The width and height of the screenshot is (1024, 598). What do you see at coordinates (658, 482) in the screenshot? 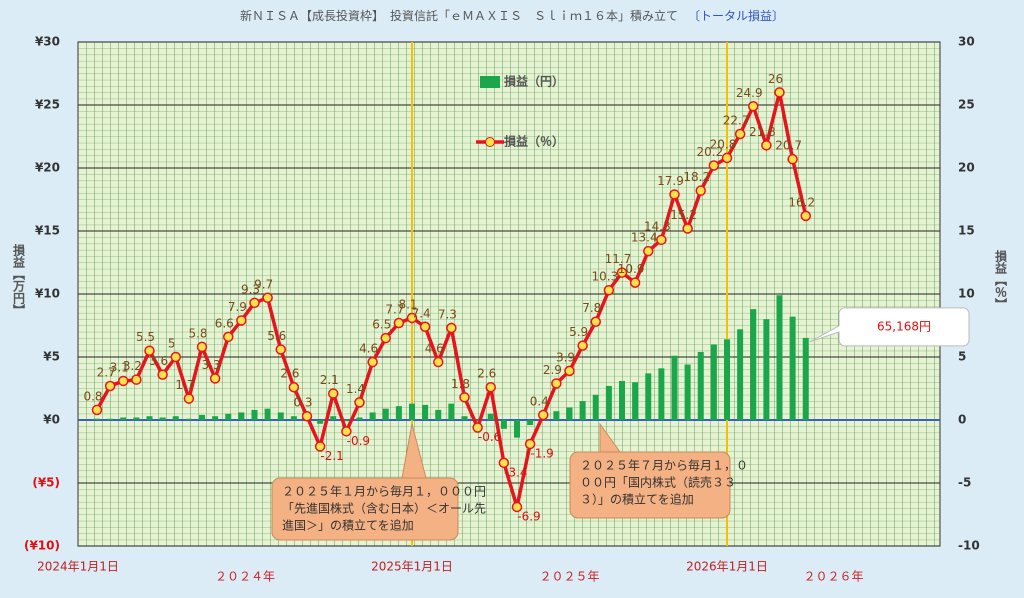
I see `annotation-text: ００円「国内株式（読売３３` at bounding box center [658, 482].